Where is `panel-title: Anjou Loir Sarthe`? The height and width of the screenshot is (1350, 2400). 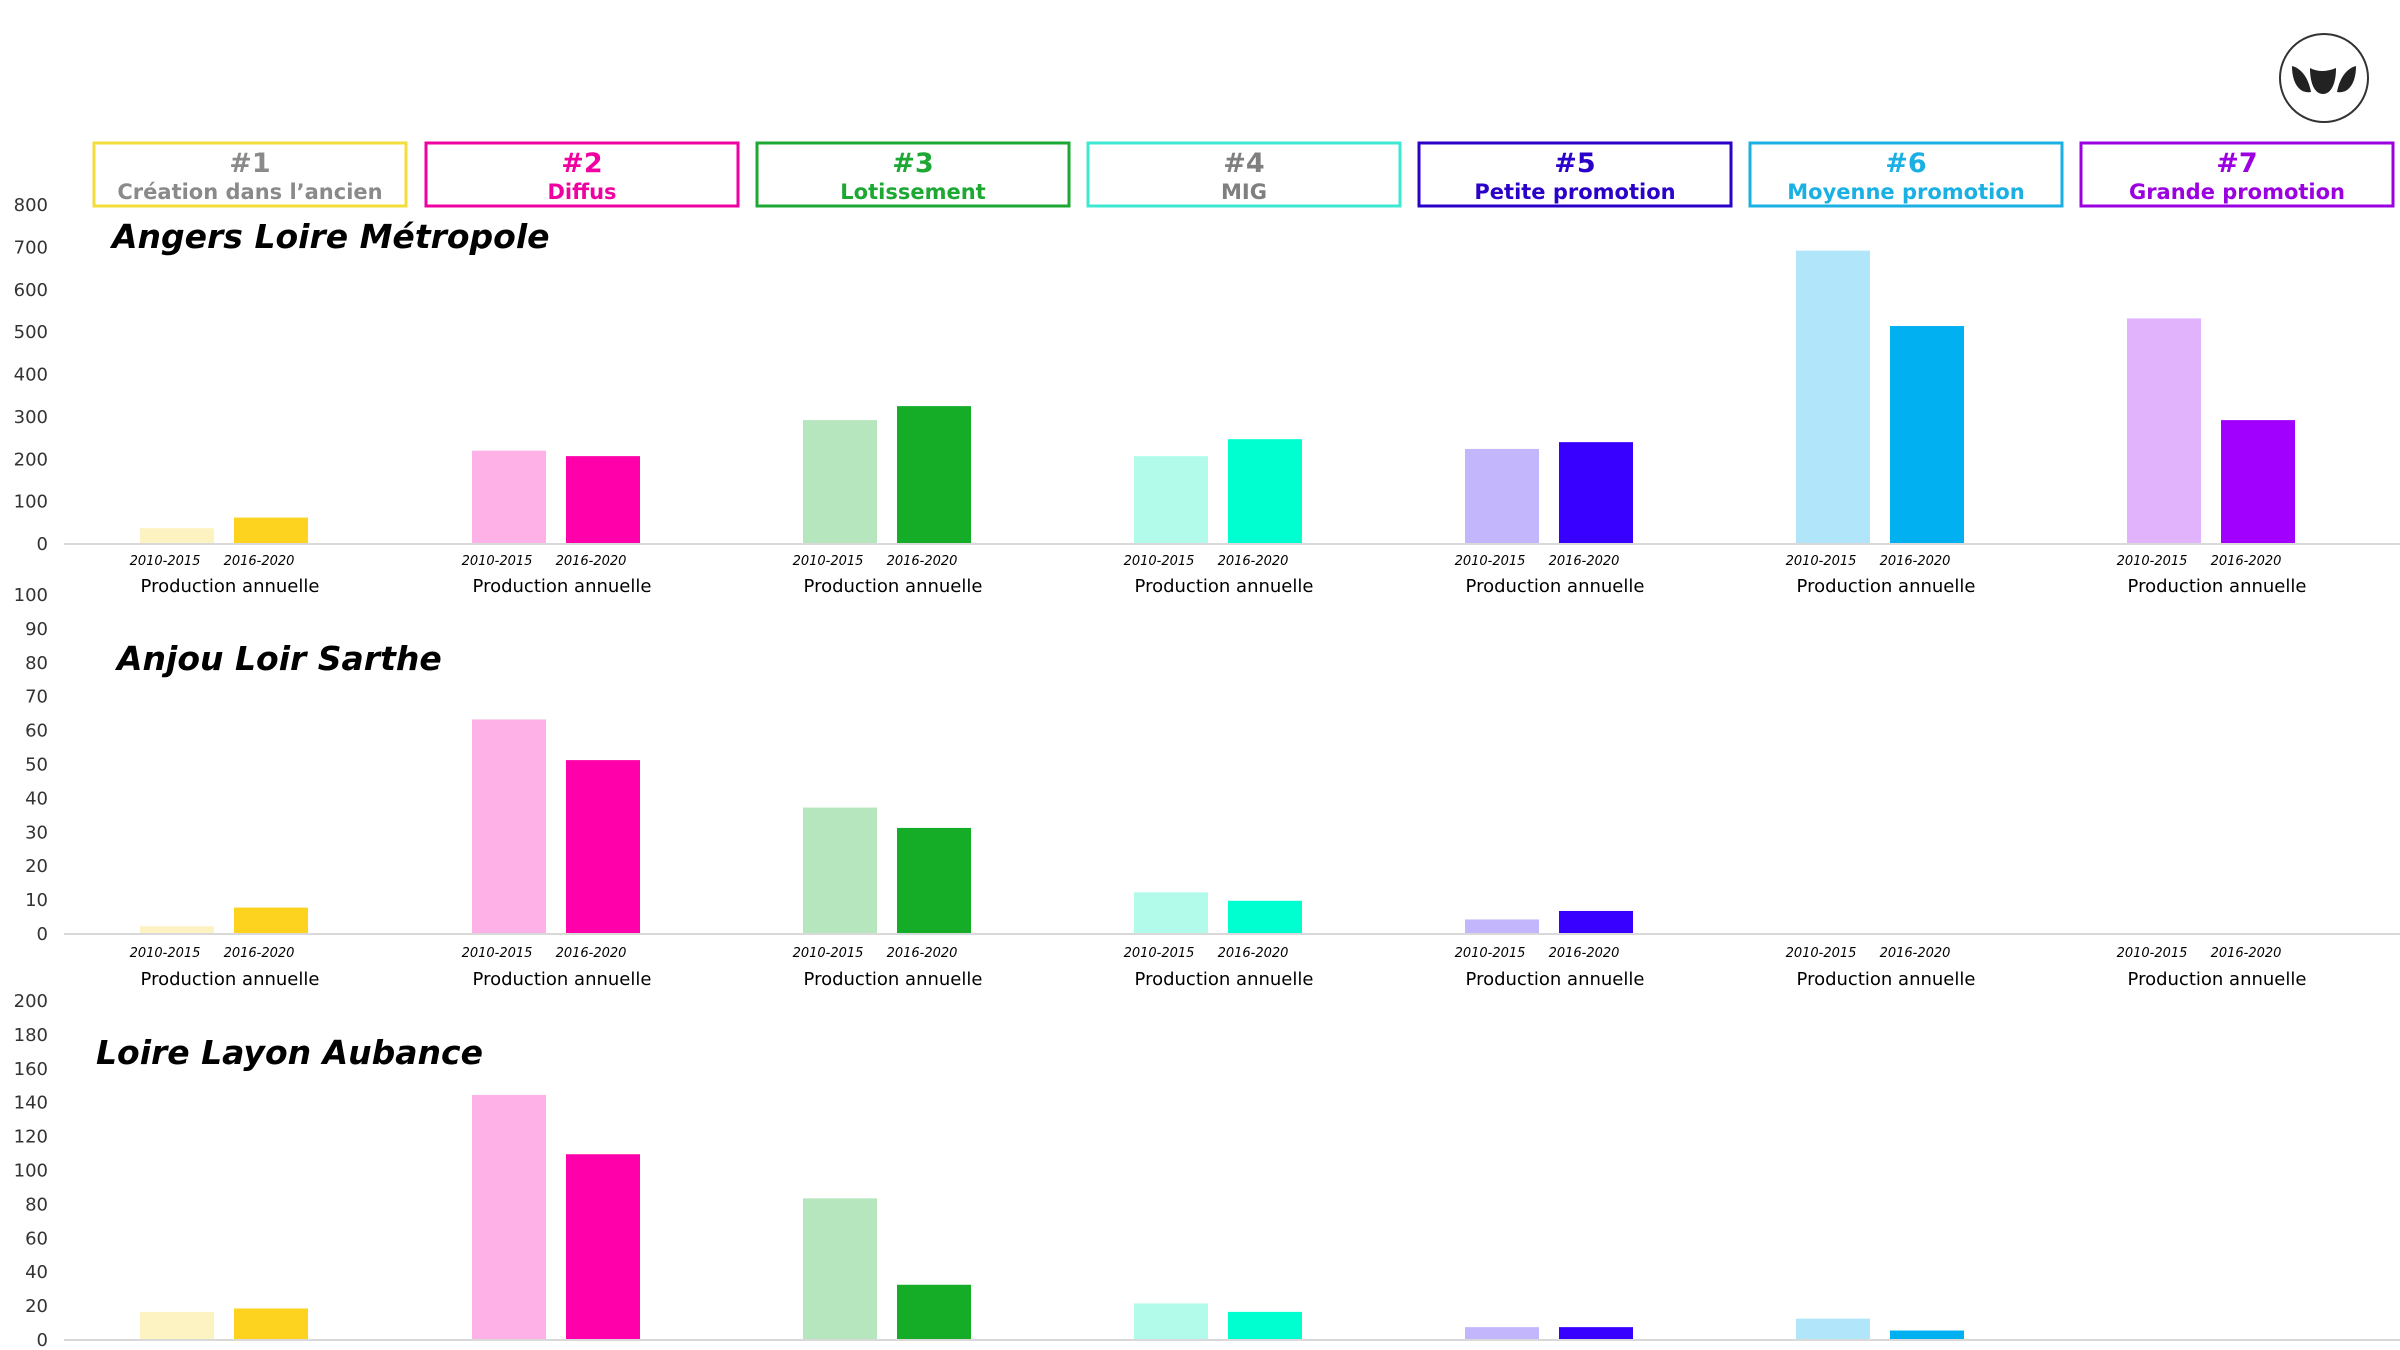
panel-title: Anjou Loir Sarthe is located at coordinates (278, 658).